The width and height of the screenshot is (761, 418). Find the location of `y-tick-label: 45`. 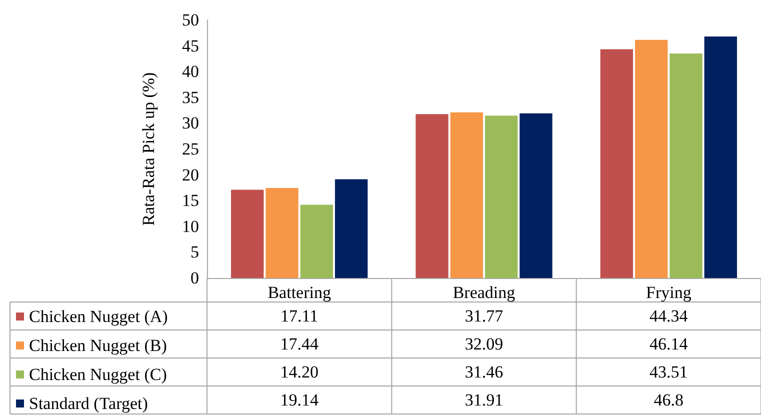

y-tick-label: 45 is located at coordinates (190, 46).